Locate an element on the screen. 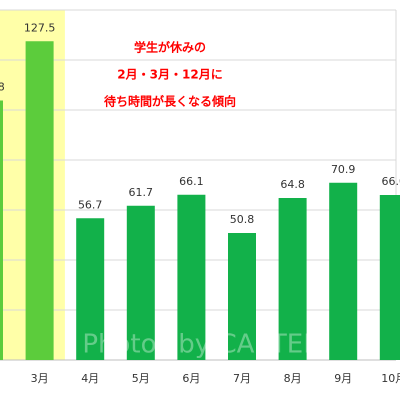  data-label: 66.0 is located at coordinates (391, 181).